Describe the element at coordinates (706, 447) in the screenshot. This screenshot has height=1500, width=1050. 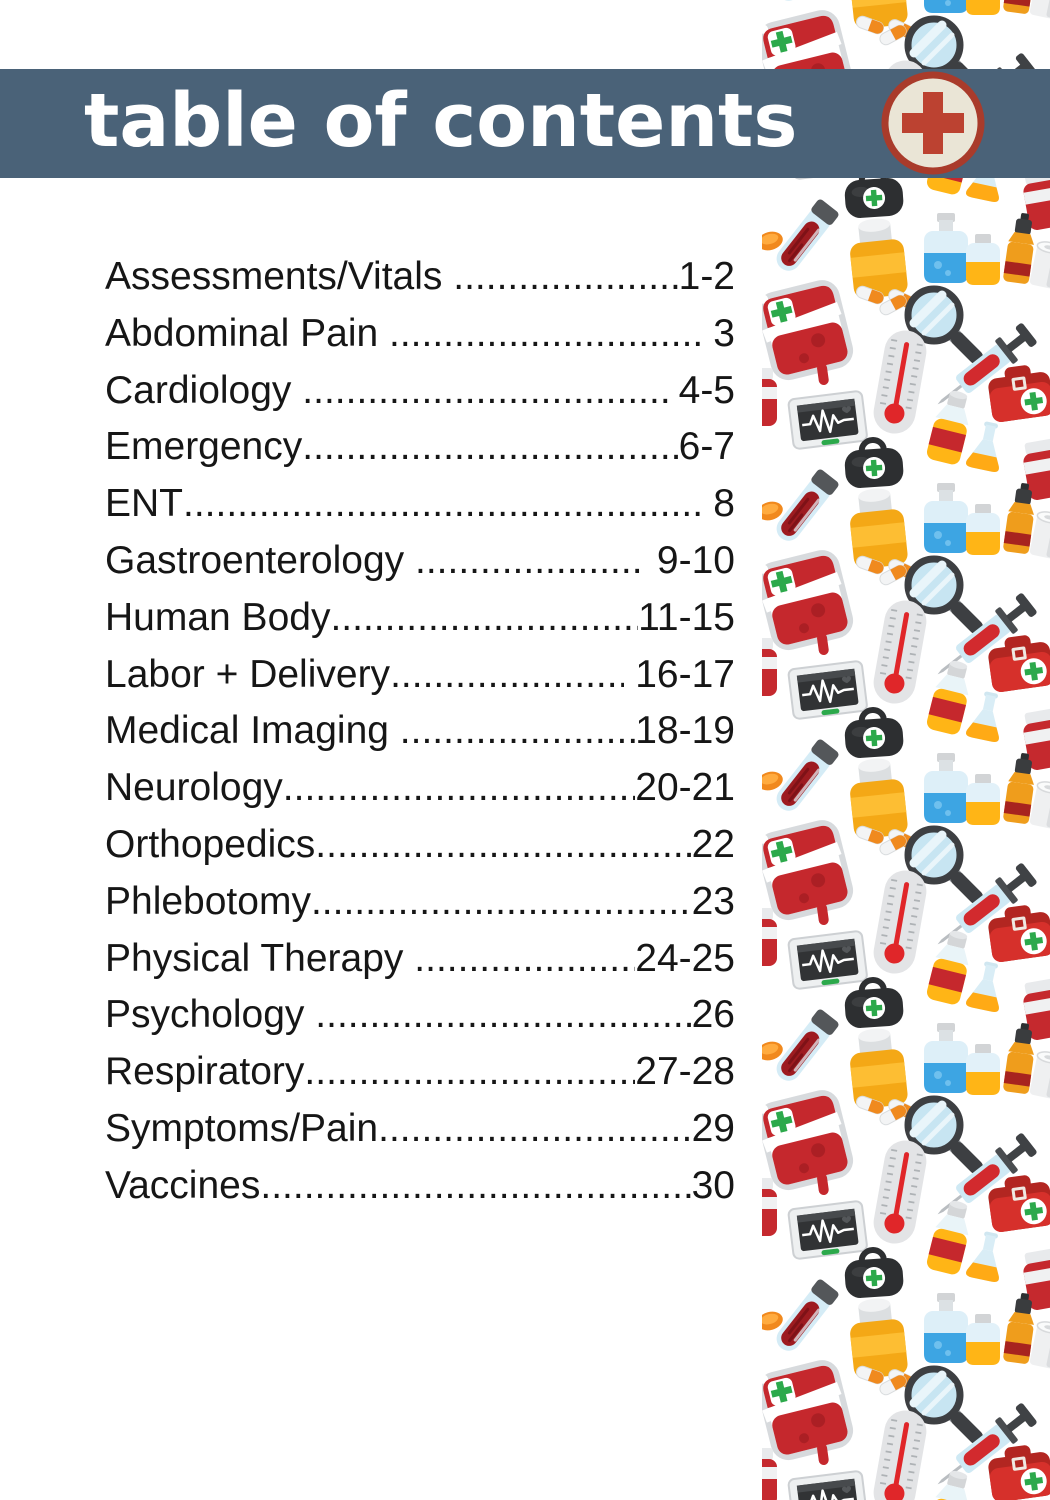
I see `toc-entry-page: 6-7` at that location.